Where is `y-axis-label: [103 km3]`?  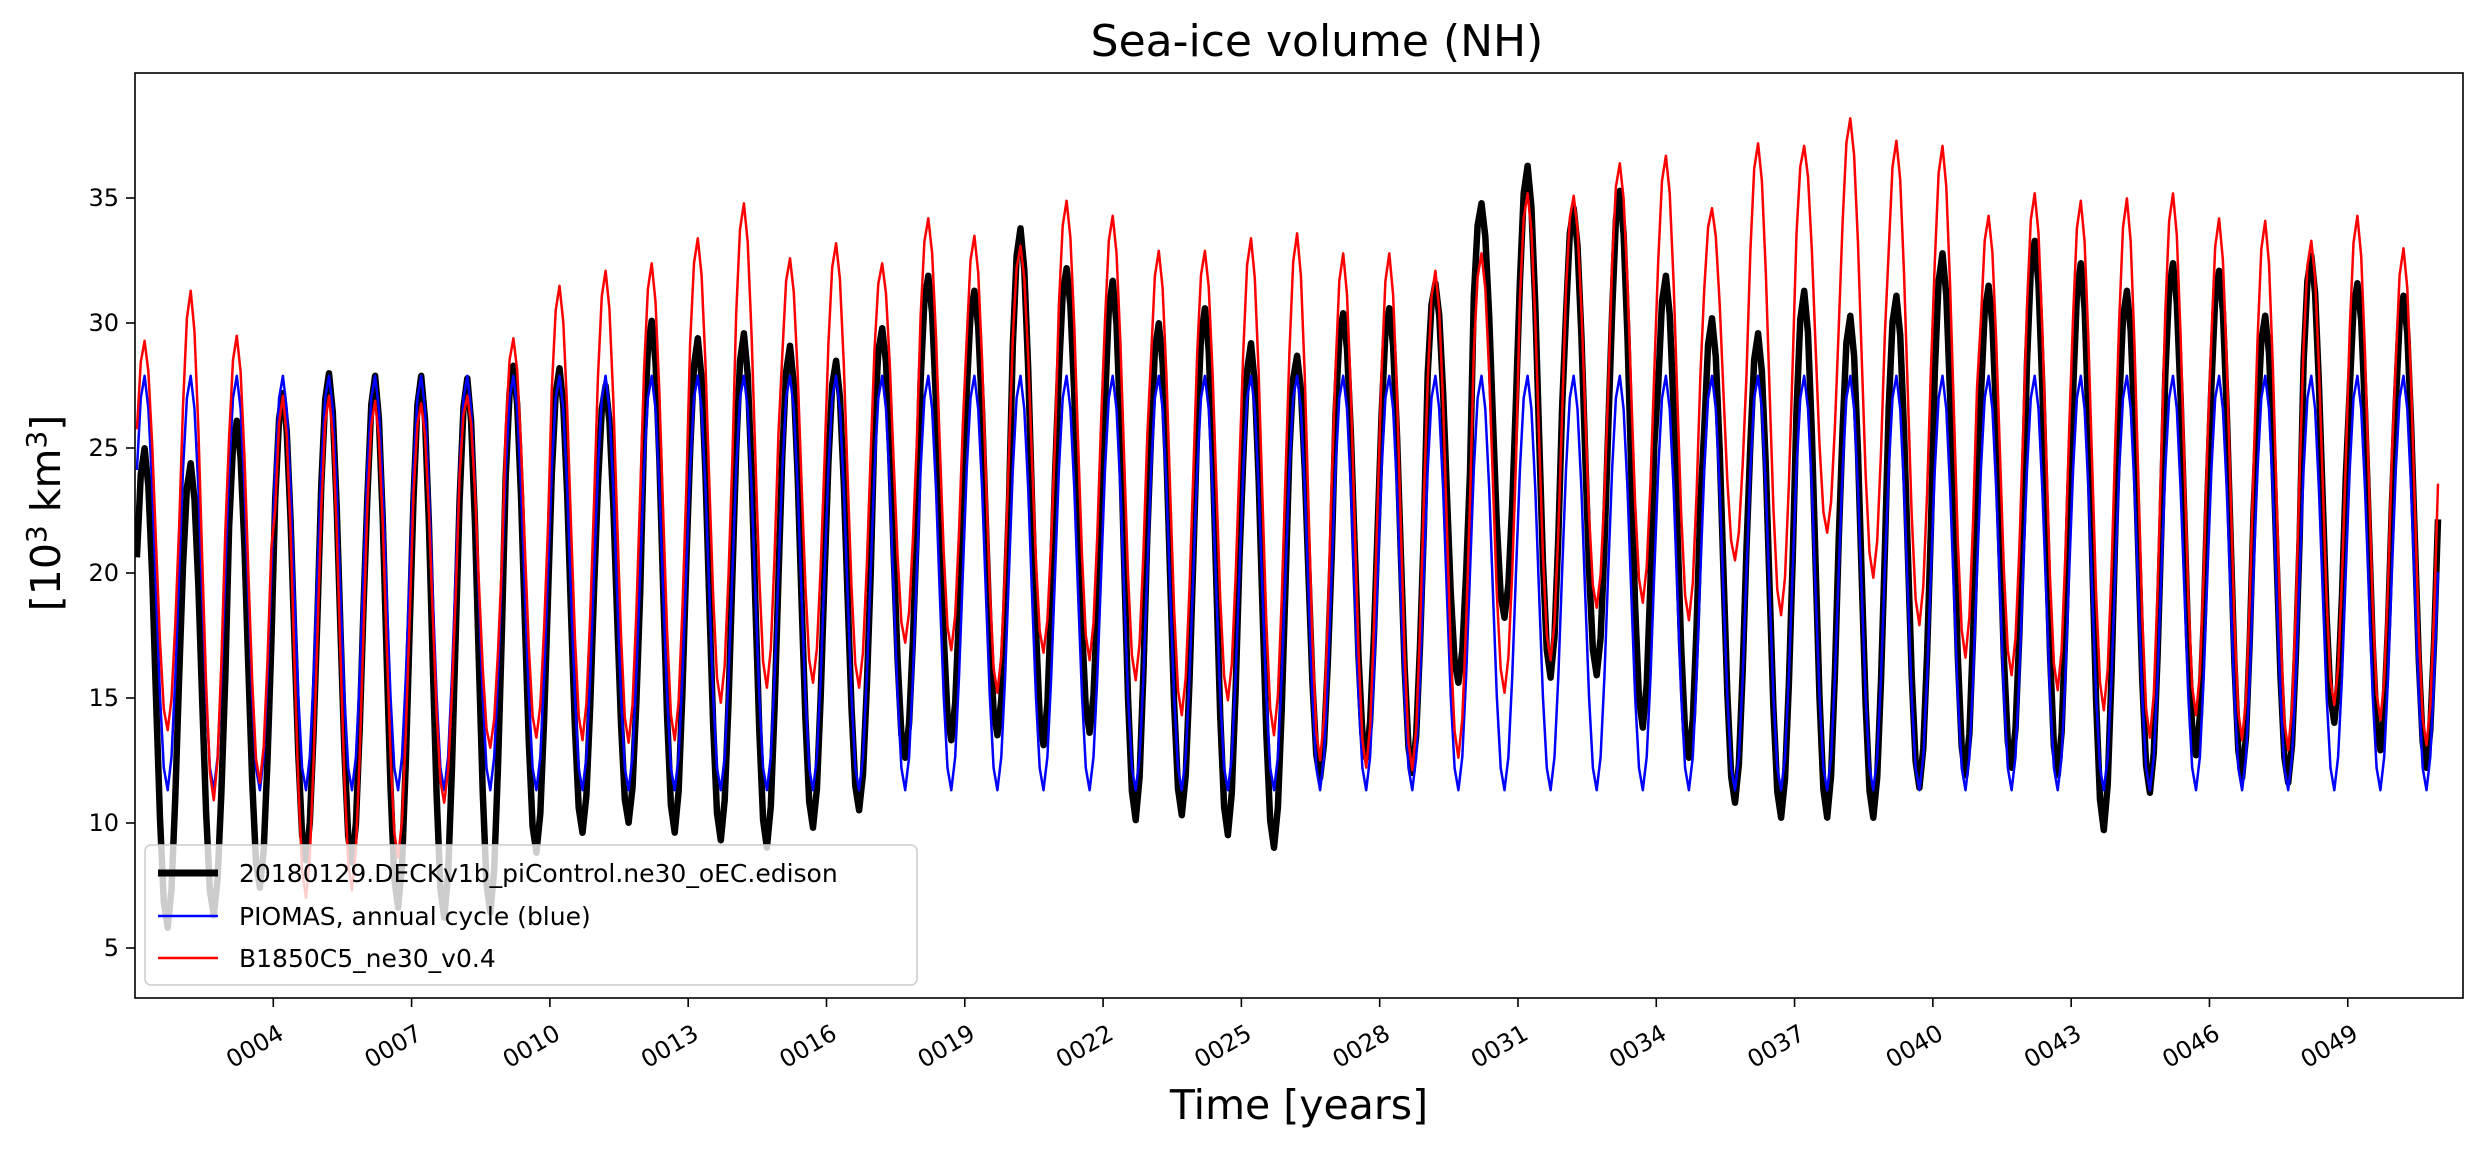 y-axis-label: [103 km3] is located at coordinates (45, 513).